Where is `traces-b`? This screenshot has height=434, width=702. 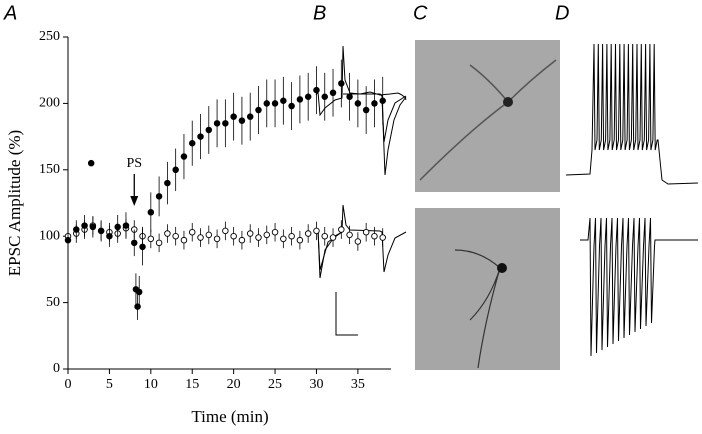
traces-b is located at coordinates (361, 190).